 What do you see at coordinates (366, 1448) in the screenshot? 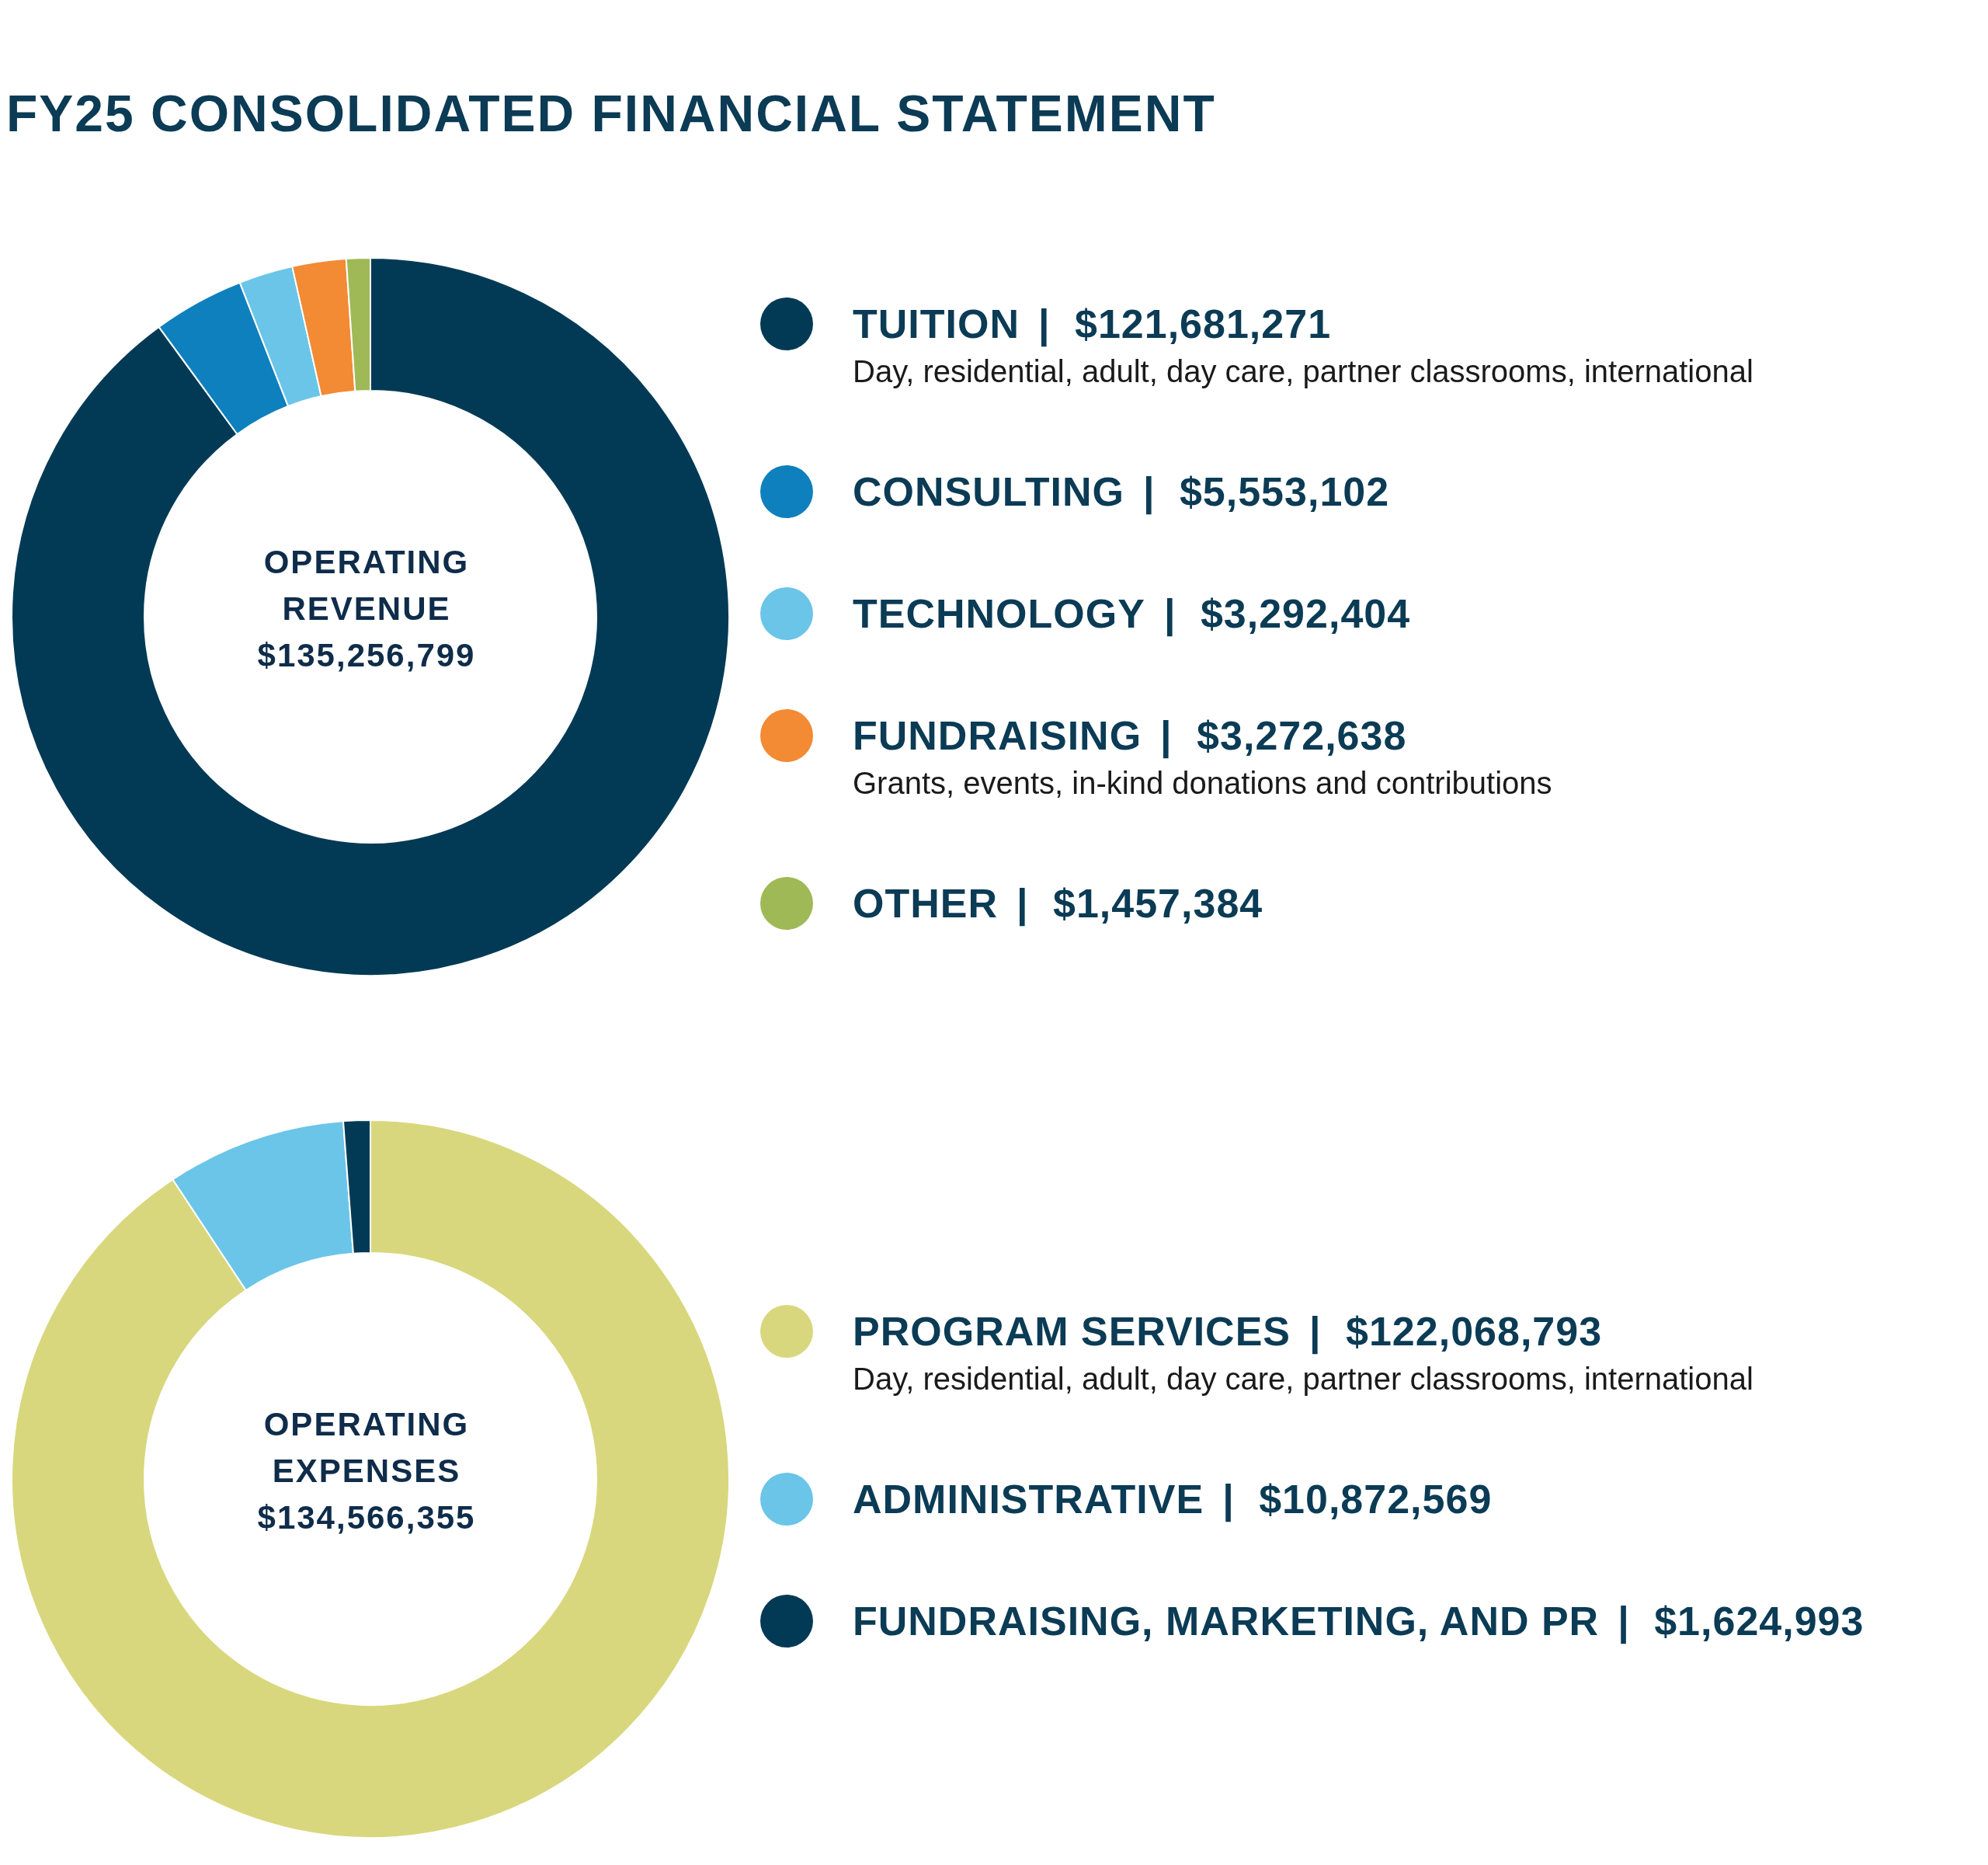
I see `text: OPERATING EXPENSES` at bounding box center [366, 1448].